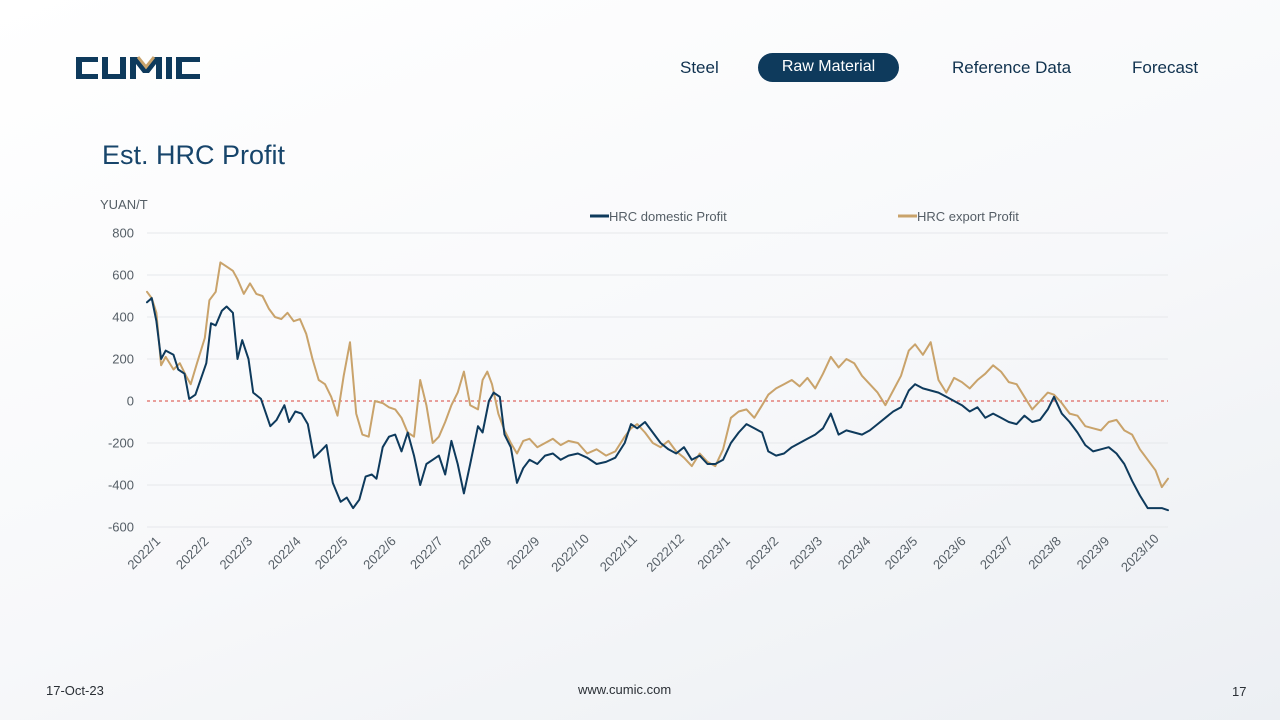 The height and width of the screenshot is (720, 1280). Describe the element at coordinates (805, 552) in the screenshot. I see `x-tick-label: 2023/3` at that location.